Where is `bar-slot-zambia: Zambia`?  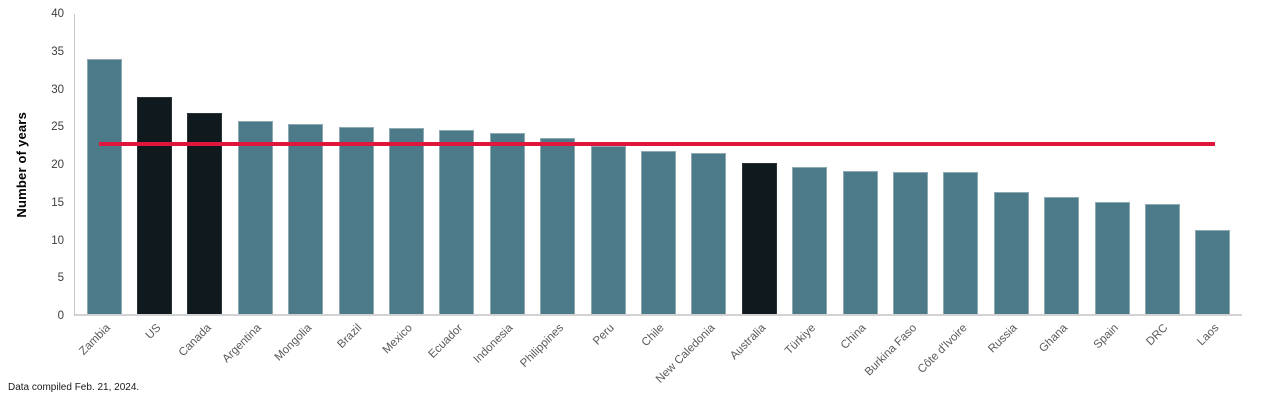
bar-slot-zambia: Zambia is located at coordinates (103, 186).